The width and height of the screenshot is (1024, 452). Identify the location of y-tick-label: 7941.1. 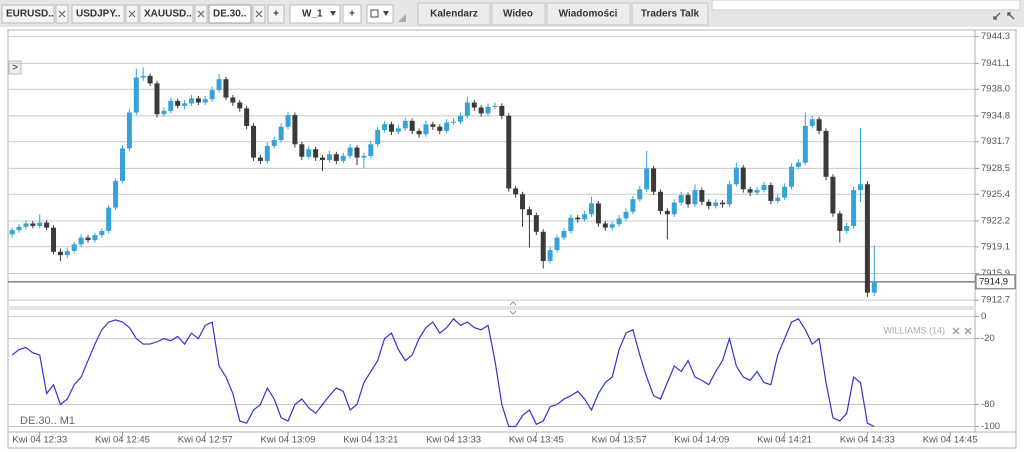
(995, 63).